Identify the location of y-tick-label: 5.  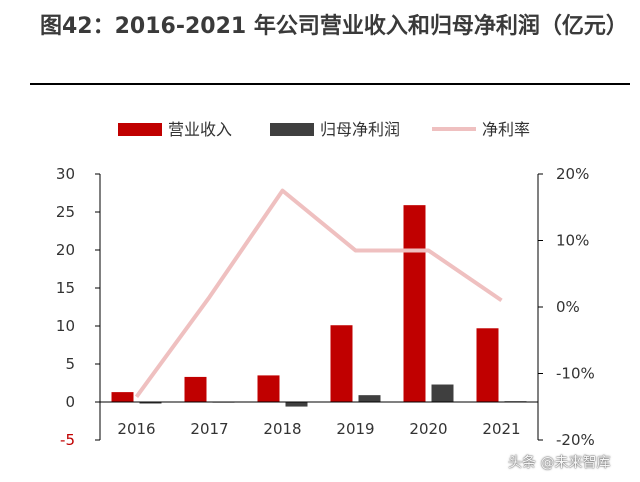
(70, 364).